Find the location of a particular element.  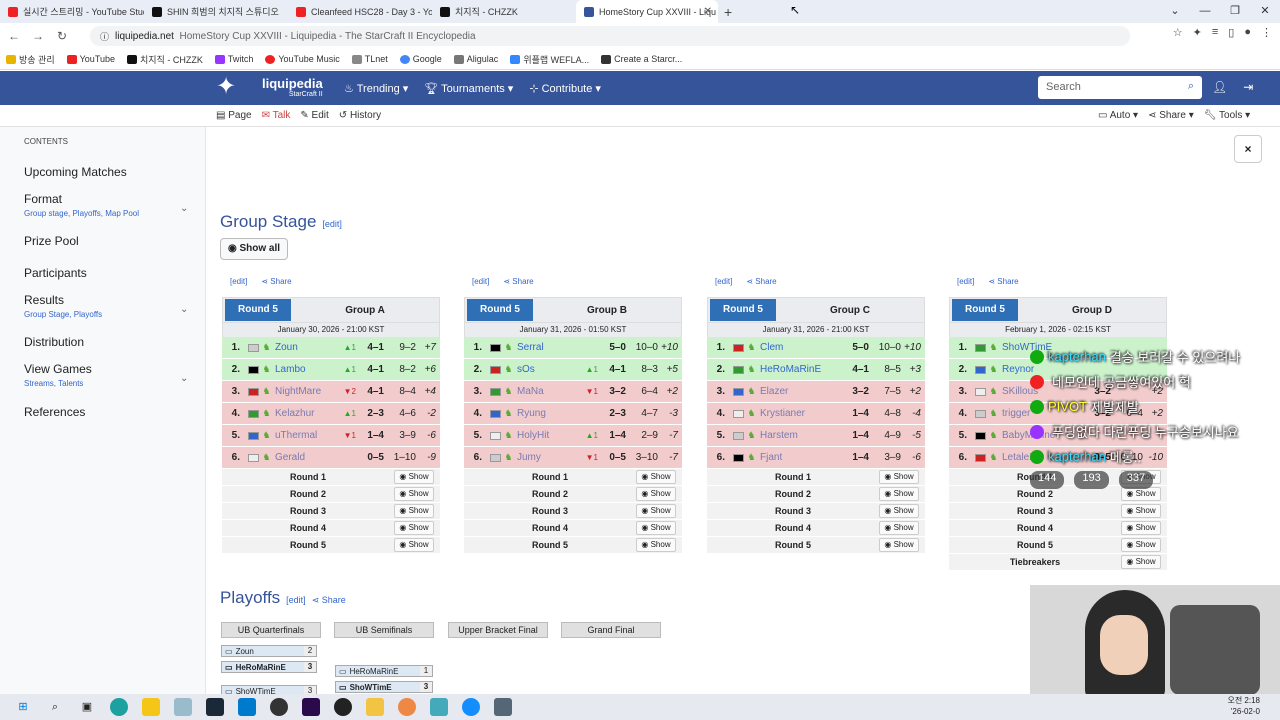

player-link: Krystianer is located at coordinates (783, 413).